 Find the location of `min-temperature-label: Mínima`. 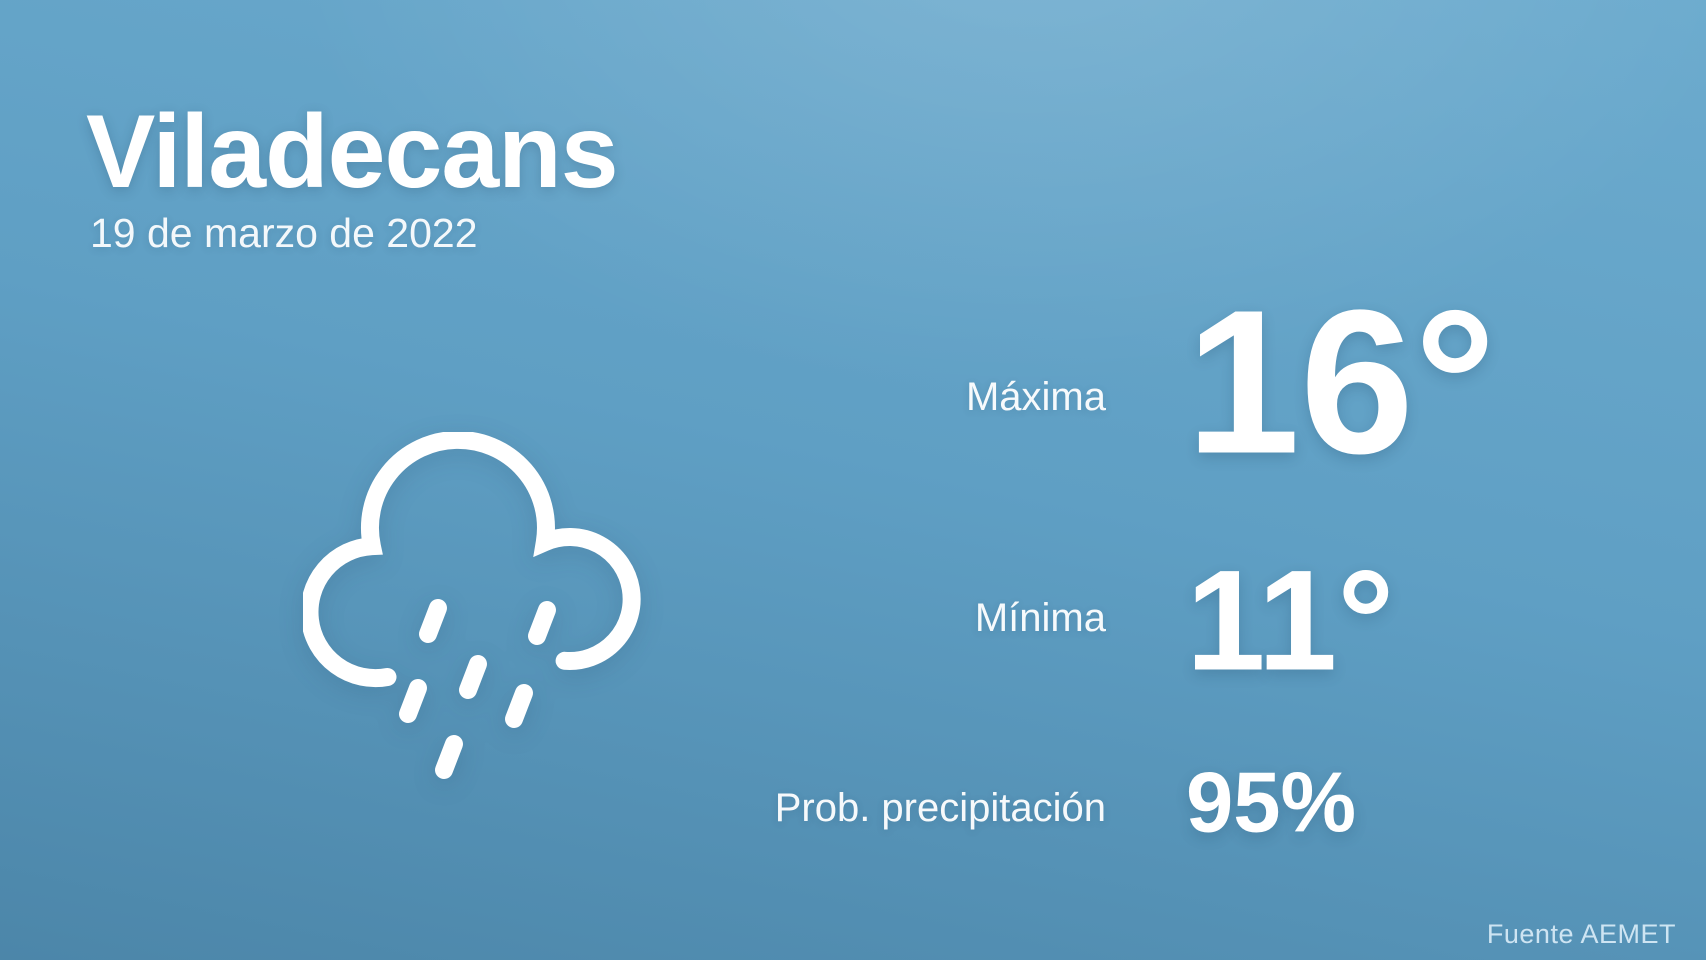

min-temperature-label: Mínima is located at coordinates (1040, 618).